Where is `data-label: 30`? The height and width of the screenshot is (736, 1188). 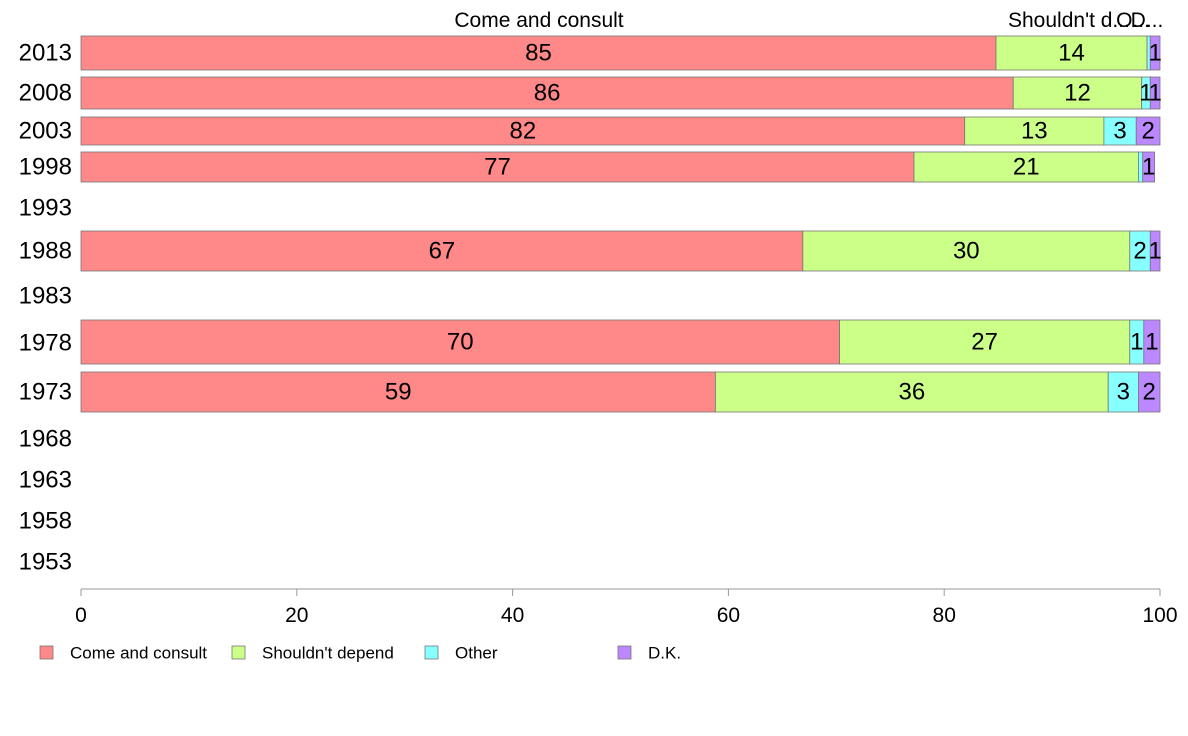 data-label: 30 is located at coordinates (966, 251).